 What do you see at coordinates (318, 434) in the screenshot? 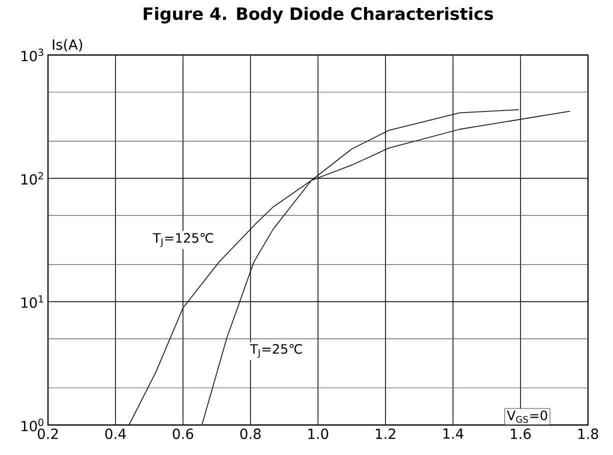
I see `x-tick-label: 1.0` at bounding box center [318, 434].